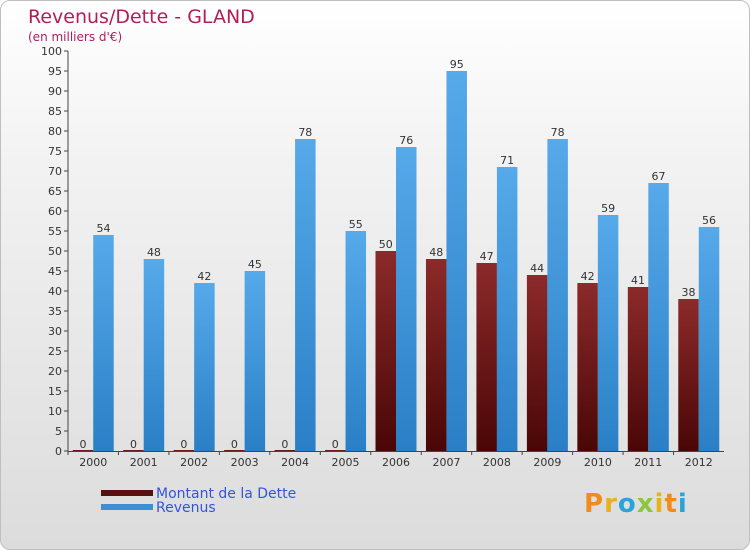 This screenshot has height=550, width=750. What do you see at coordinates (55, 111) in the screenshot?
I see `y-tick-label: 85` at bounding box center [55, 111].